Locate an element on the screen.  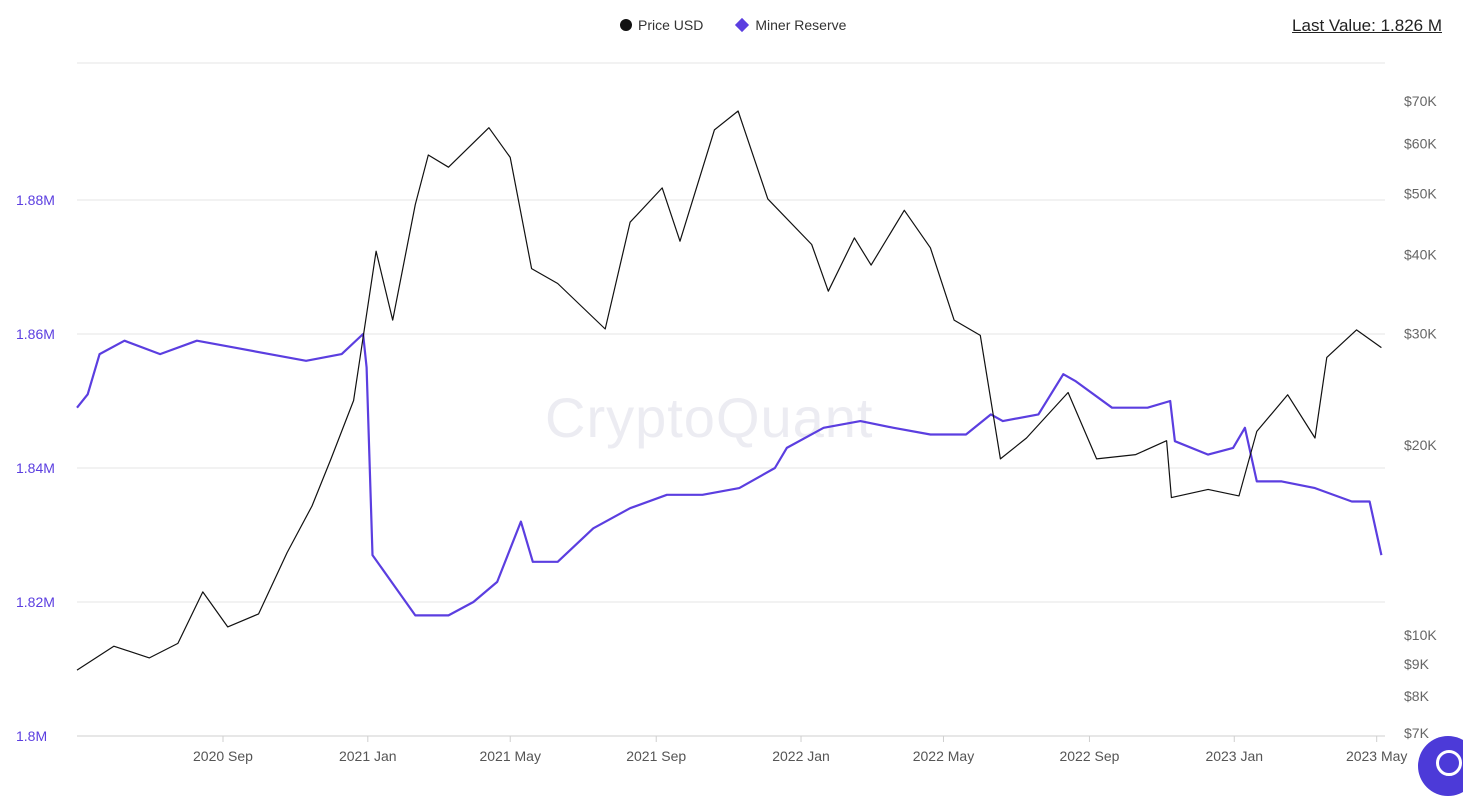
right-axis-tick-label: $8K is located at coordinates (1417, 696).